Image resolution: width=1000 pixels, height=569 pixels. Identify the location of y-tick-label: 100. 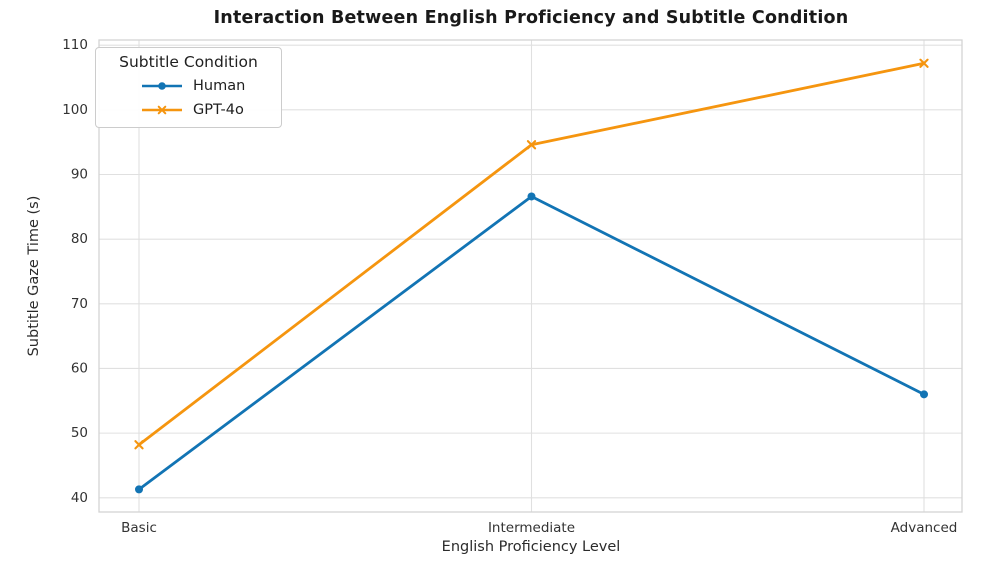
(75, 110).